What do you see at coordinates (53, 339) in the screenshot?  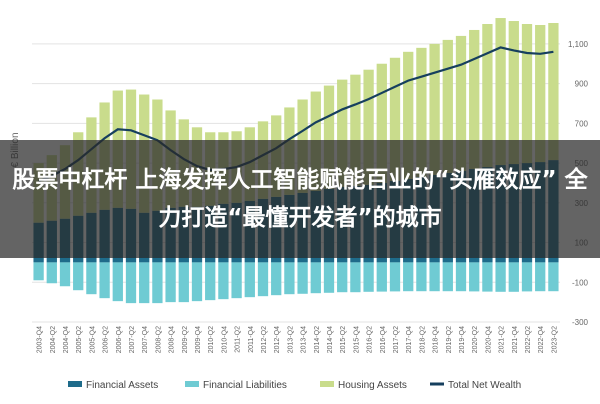 I see `x-tick-label: 2004-Q2` at bounding box center [53, 339].